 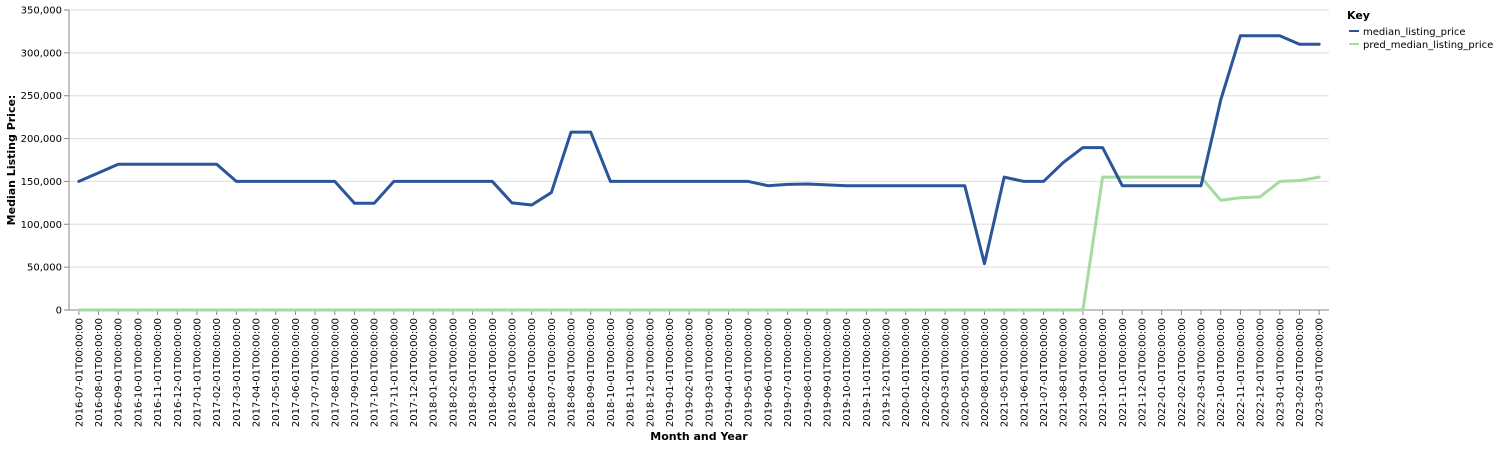 I want to click on x-tick-label: 2017-02-01T00:00:00, so click(x=217, y=372).